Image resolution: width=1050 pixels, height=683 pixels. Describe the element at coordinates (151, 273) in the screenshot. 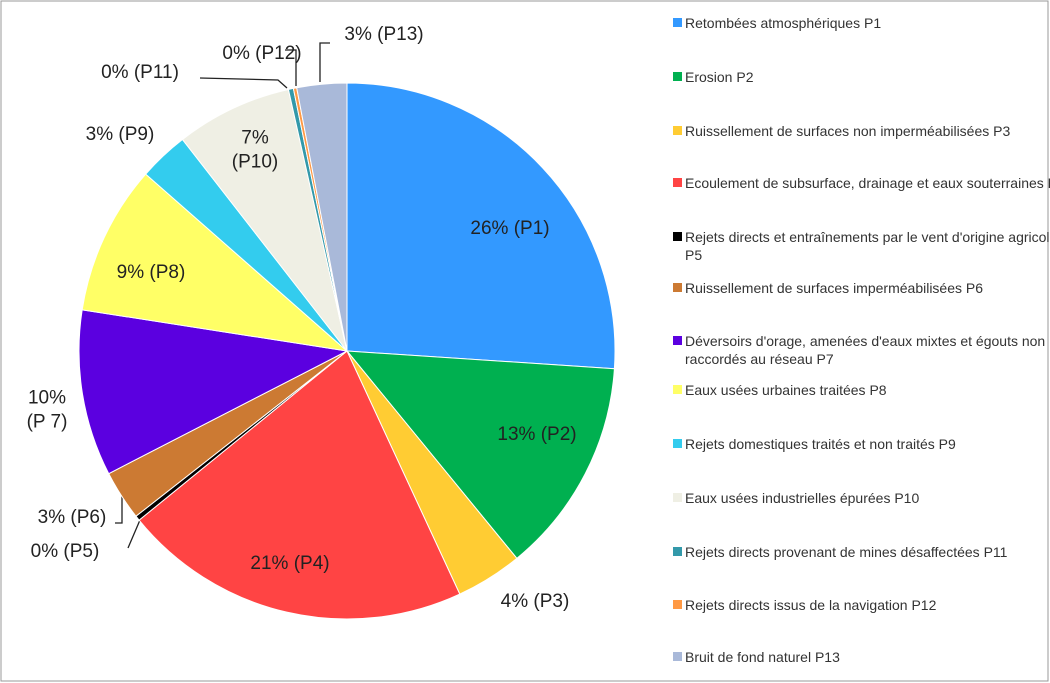

I see `data-label: 9% (P8)` at that location.